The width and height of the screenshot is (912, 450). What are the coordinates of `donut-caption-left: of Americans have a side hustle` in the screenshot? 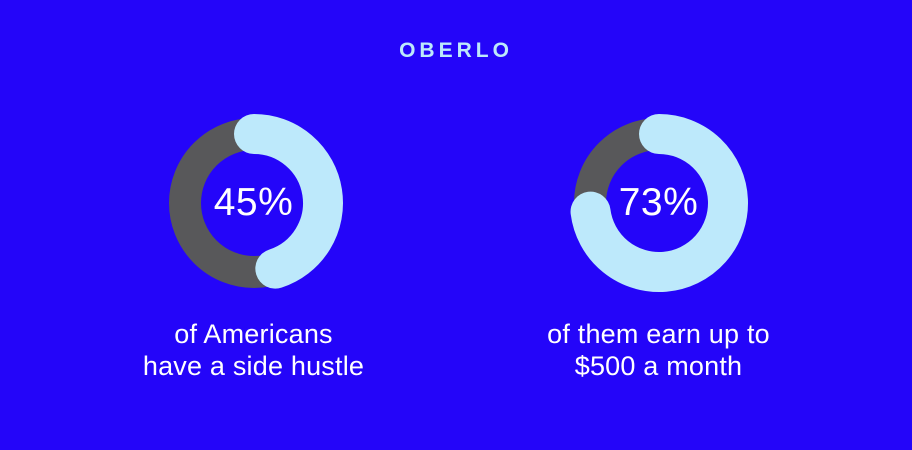 It's located at (253, 351).